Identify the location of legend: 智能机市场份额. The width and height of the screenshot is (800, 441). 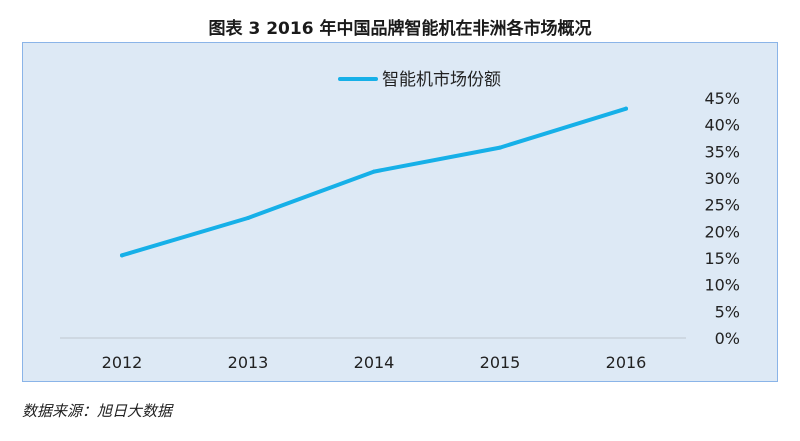
(419, 80).